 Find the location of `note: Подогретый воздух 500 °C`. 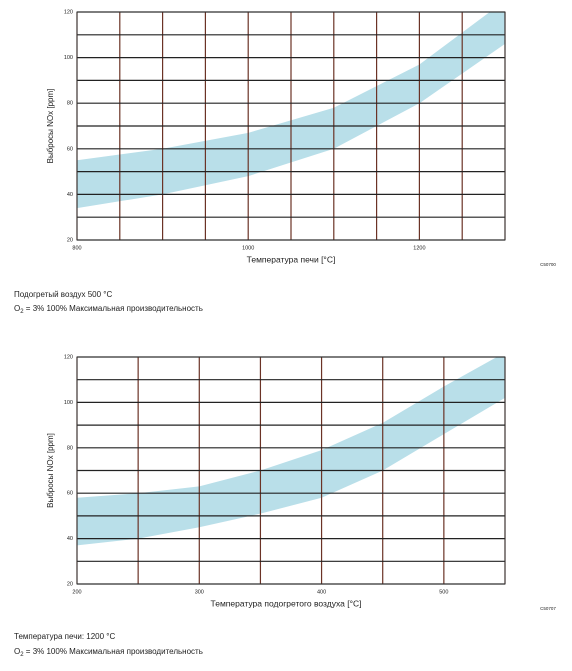

note: Подогретый воздух 500 °C is located at coordinates (63, 294).